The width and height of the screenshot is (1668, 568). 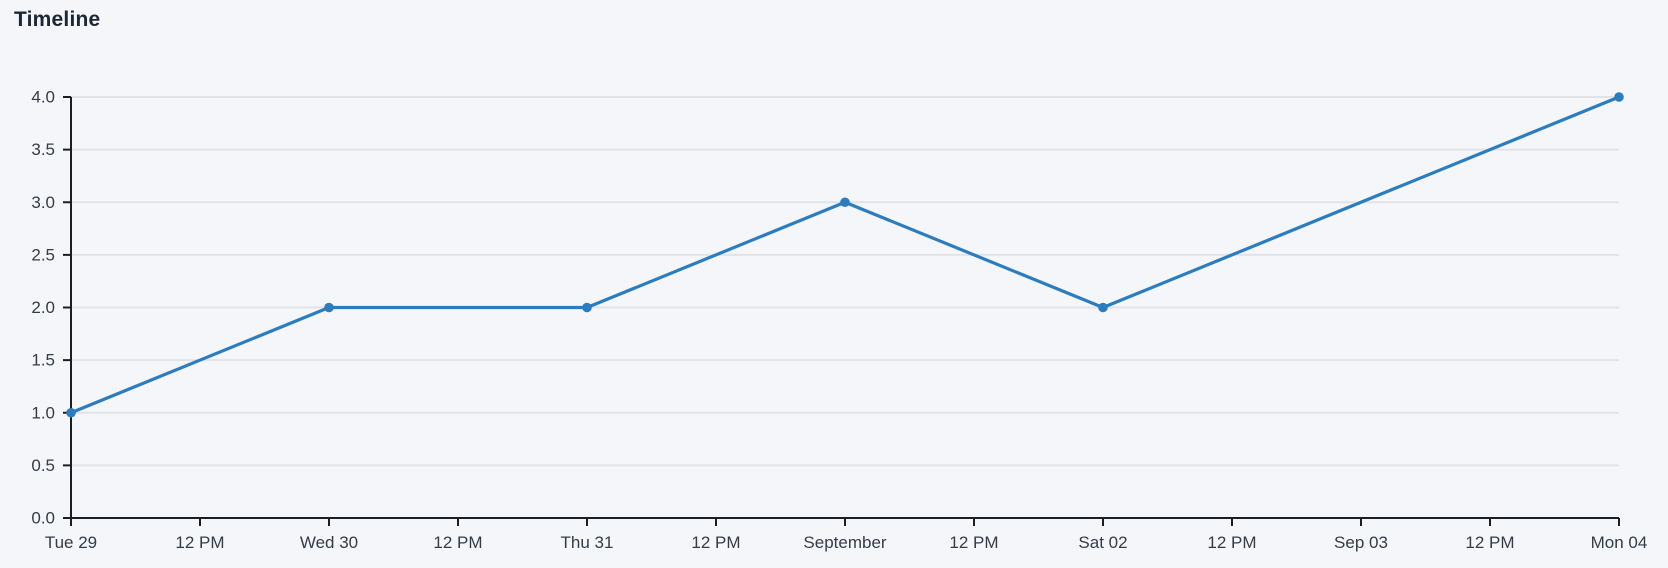 What do you see at coordinates (329, 542) in the screenshot?
I see `x-tick-label: Wed 30` at bounding box center [329, 542].